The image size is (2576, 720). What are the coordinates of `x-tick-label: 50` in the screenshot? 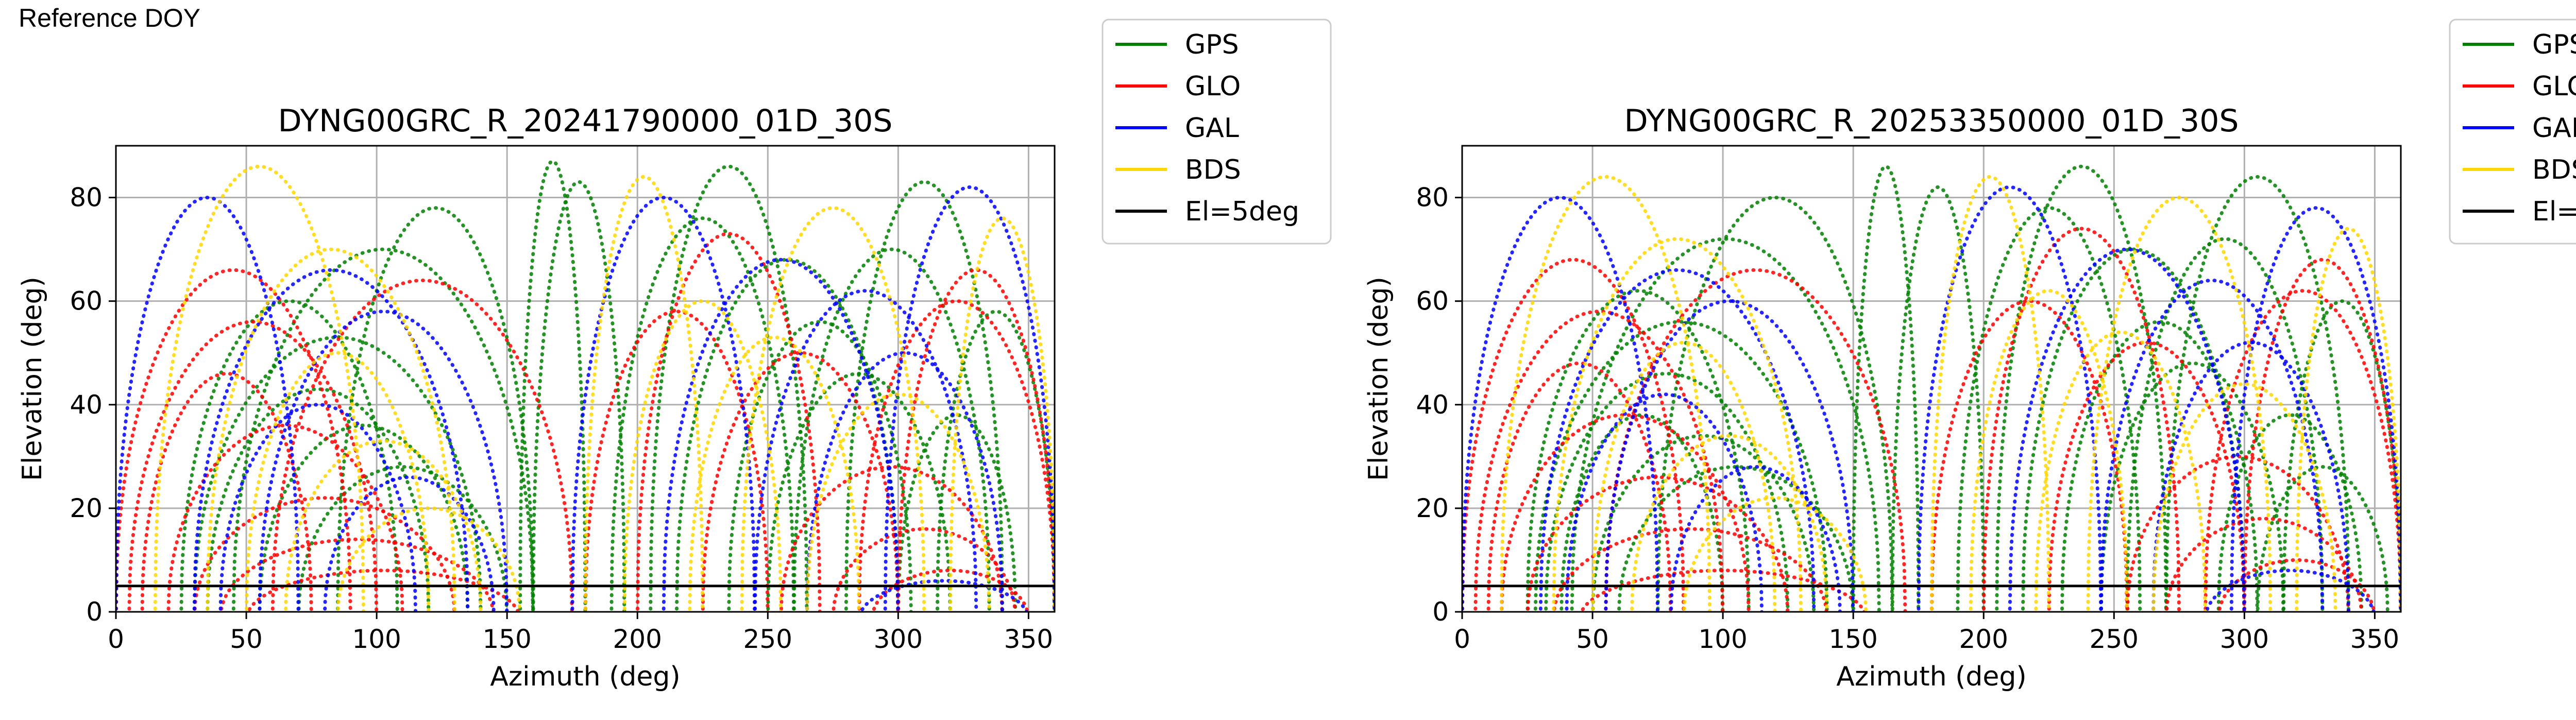 It's located at (1593, 639).